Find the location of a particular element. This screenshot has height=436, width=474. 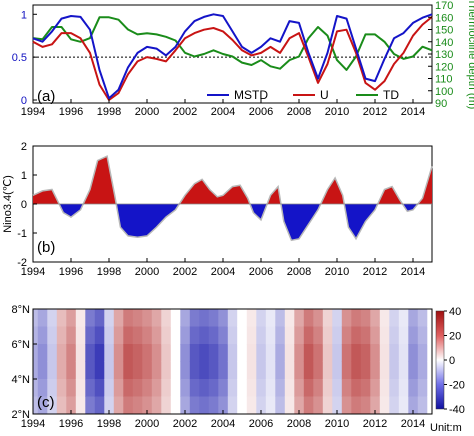

panel-b-y-ticks: -2 -1 0 1 2 is located at coordinates (27, 205).